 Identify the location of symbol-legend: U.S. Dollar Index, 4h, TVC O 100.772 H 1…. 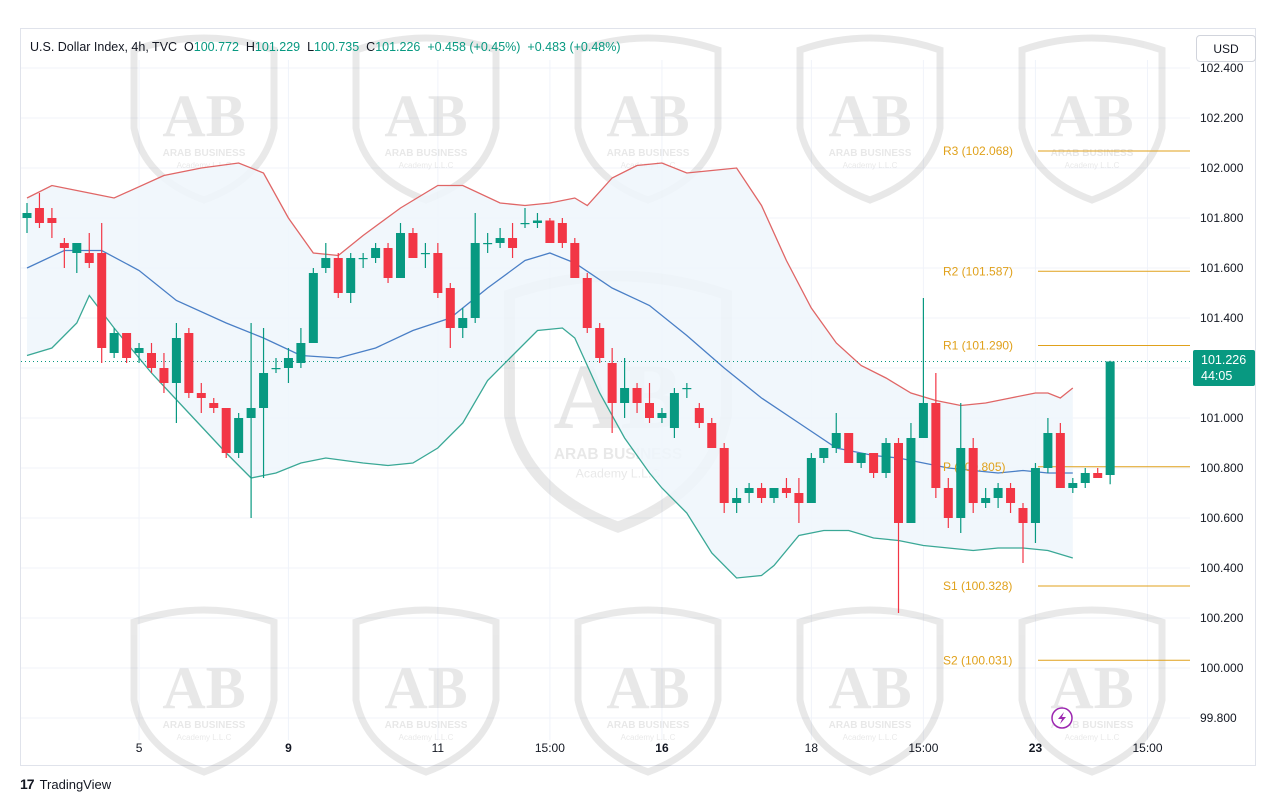
(325, 47).